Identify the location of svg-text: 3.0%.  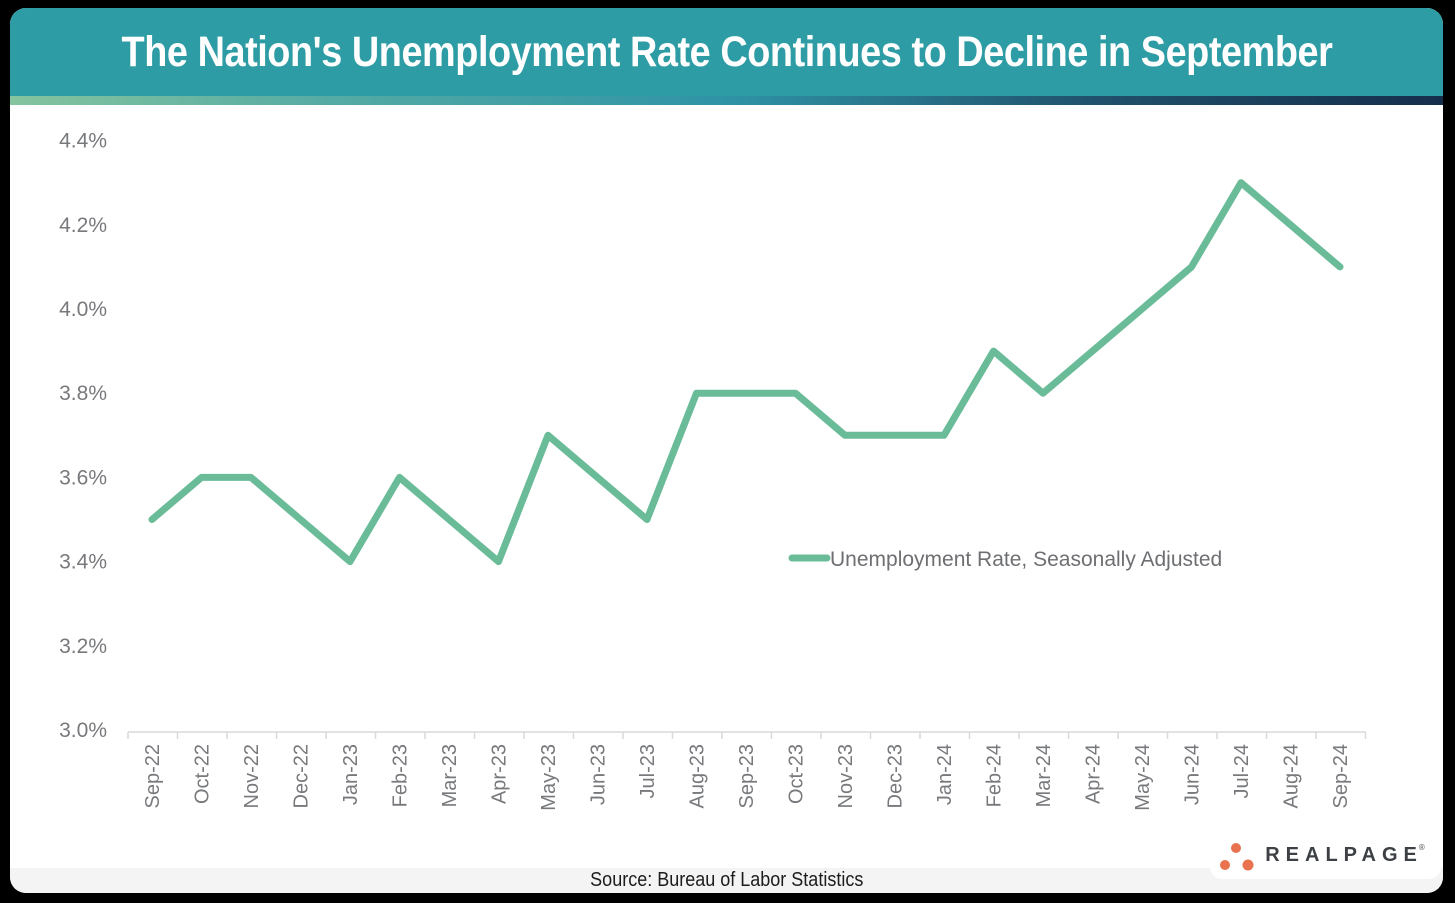
(83, 730).